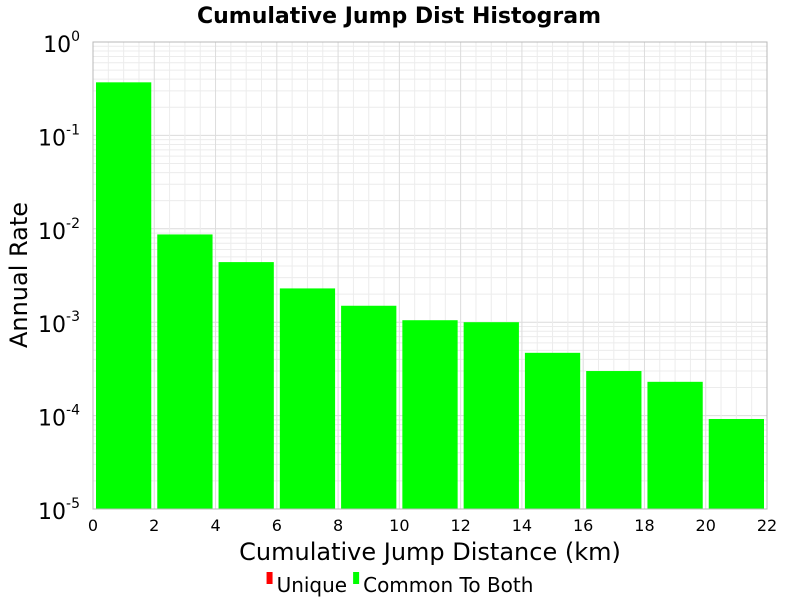  What do you see at coordinates (522, 525) in the screenshot?
I see `x-tick-label: 14` at bounding box center [522, 525].